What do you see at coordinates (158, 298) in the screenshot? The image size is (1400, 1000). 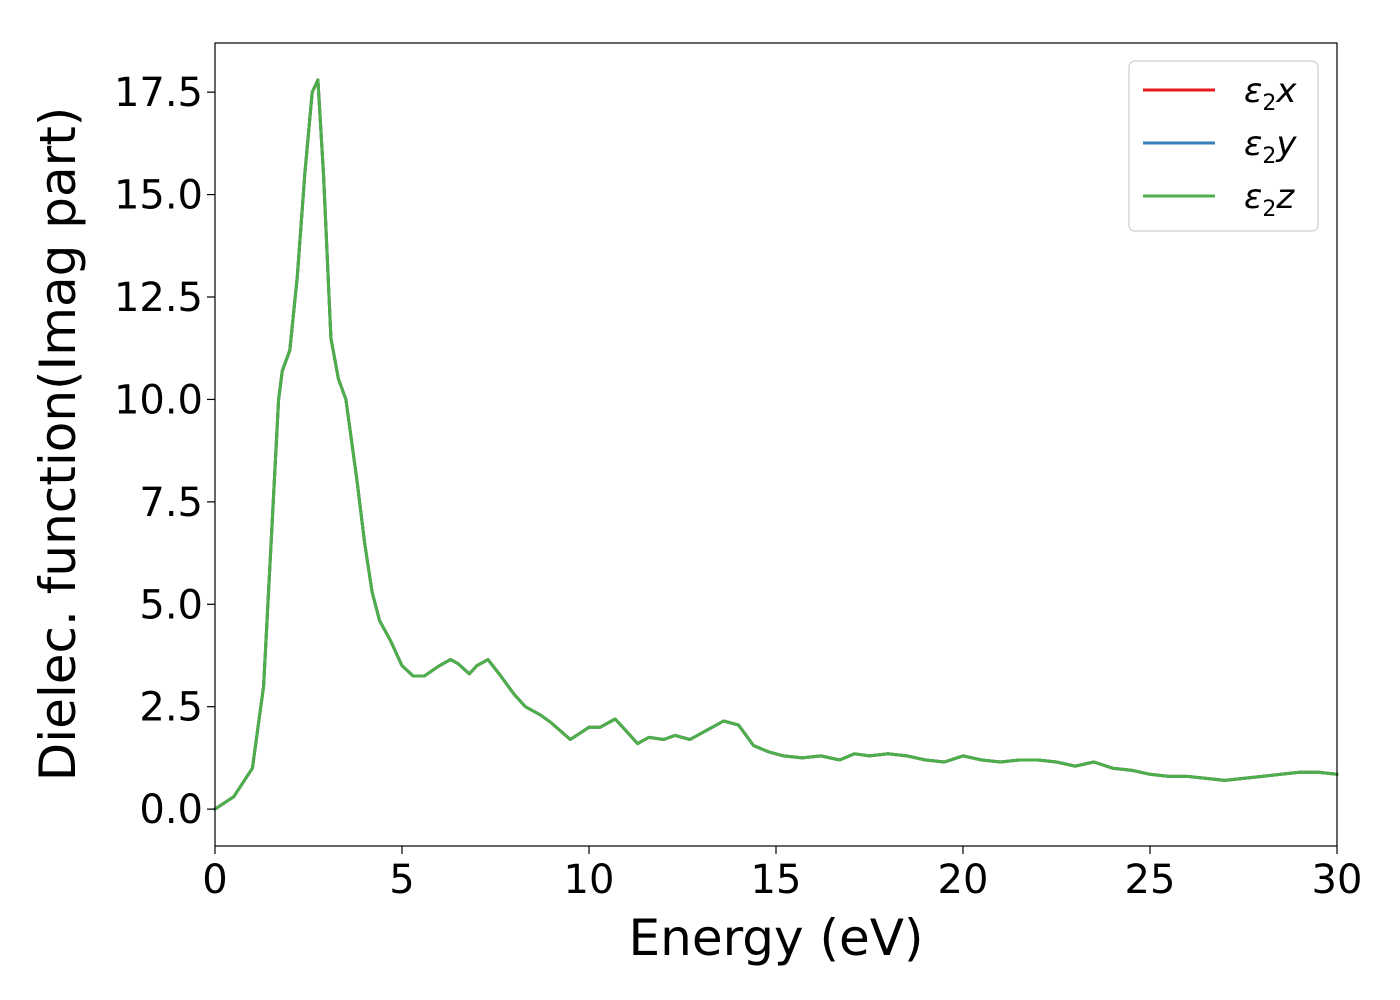 I see `y-tick-label: 12.5` at bounding box center [158, 298].